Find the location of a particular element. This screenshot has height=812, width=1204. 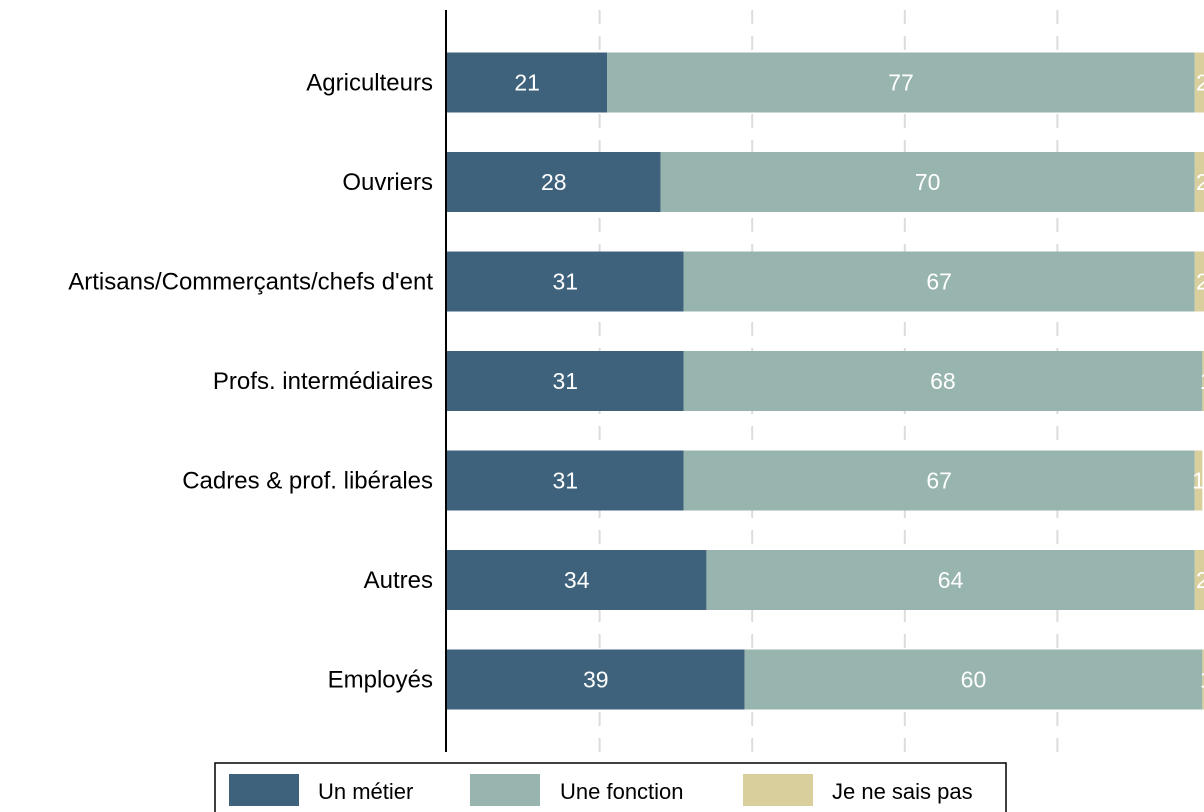

category-label: Artisans/Commerçants/chefs d'ent is located at coordinates (250, 282).